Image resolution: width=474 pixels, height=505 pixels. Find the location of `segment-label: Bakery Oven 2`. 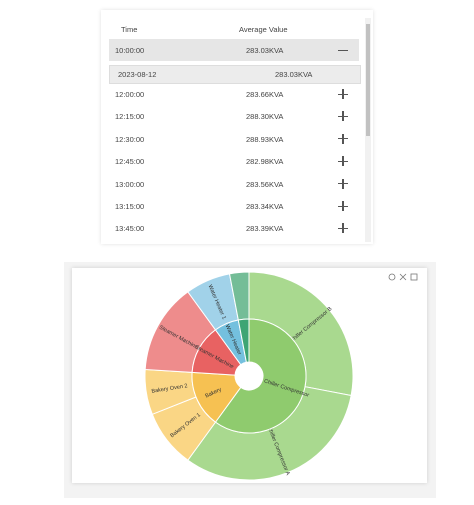

segment-label: Bakery Oven 2 is located at coordinates (169, 389).